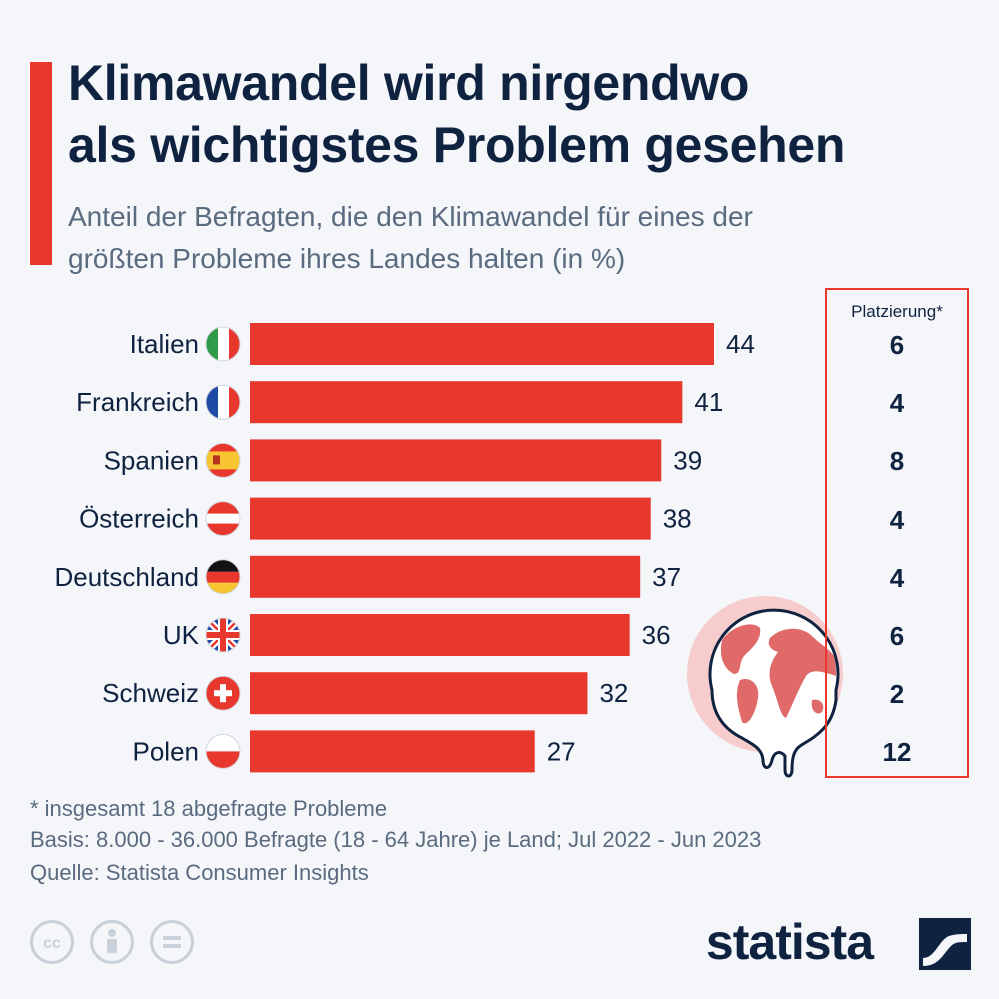 This screenshot has height=999, width=999. I want to click on category-label: Österreich, so click(139, 519).